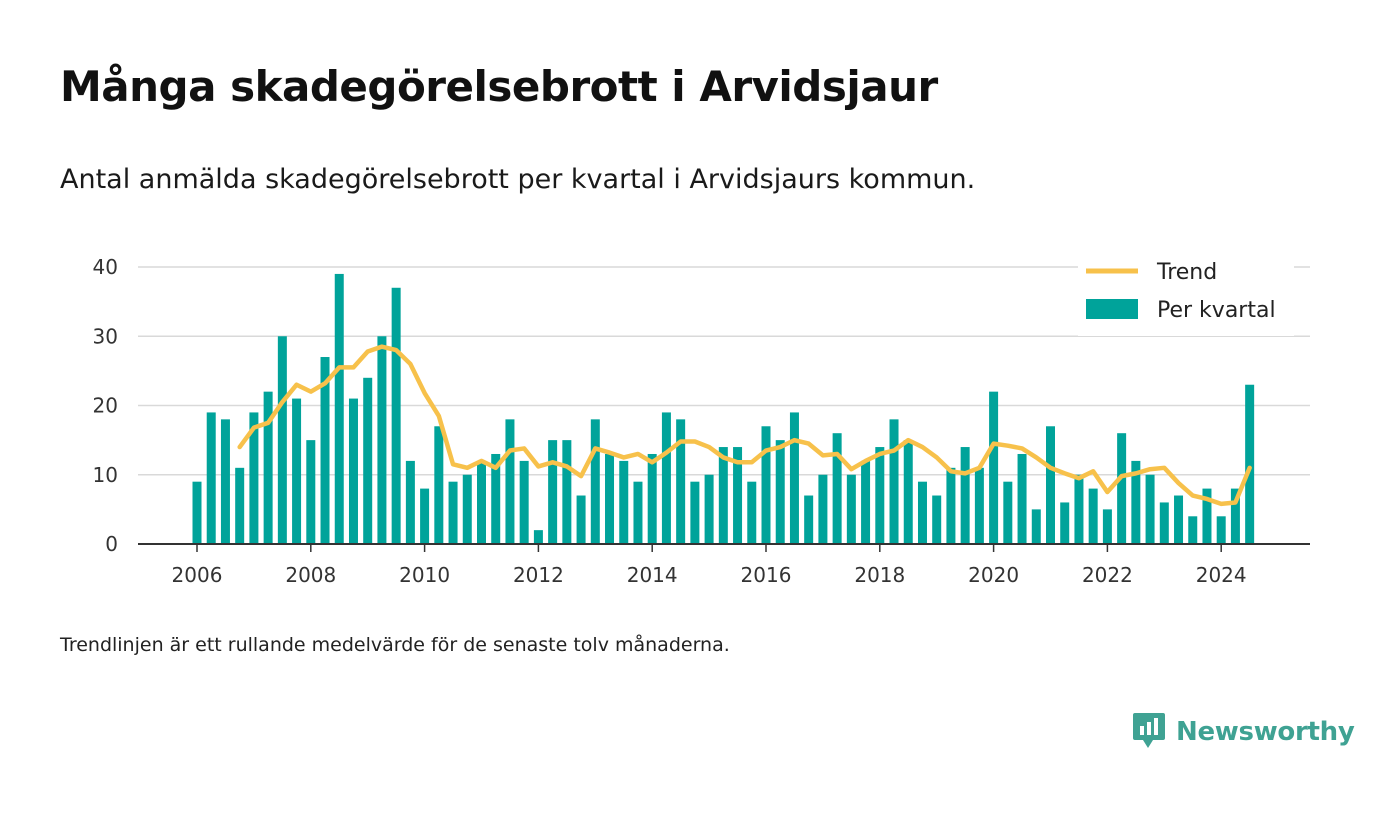  Describe the element at coordinates (105, 267) in the screenshot. I see `y-tick-label: 40` at that location.